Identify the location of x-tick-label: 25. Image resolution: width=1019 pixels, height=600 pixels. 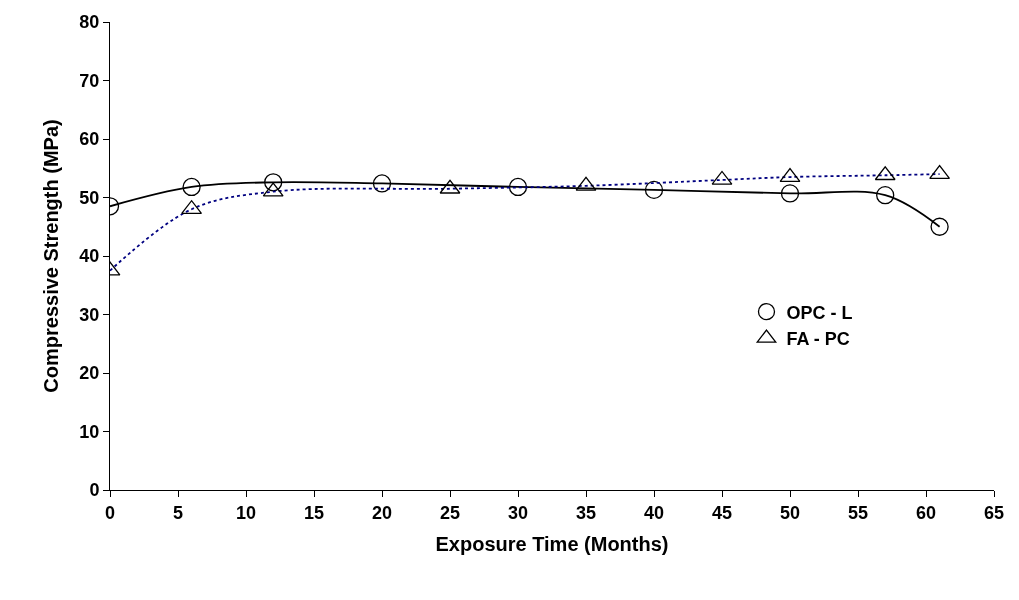
(450, 512).